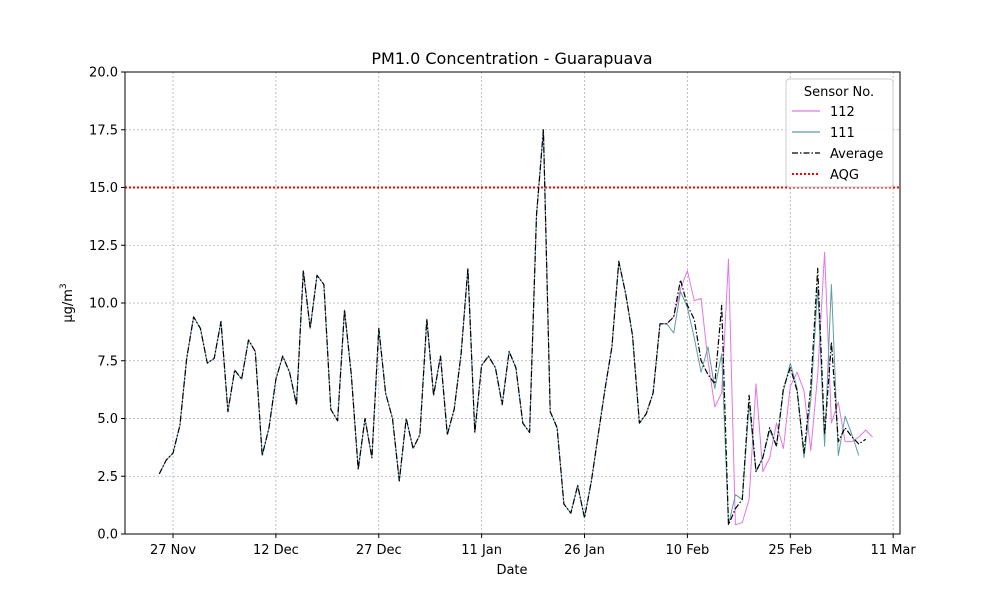 This screenshot has width=1000, height=600. Describe the element at coordinates (511, 58) in the screenshot. I see `chart-title: PM1.0 Concentration - Guarapuava` at that location.